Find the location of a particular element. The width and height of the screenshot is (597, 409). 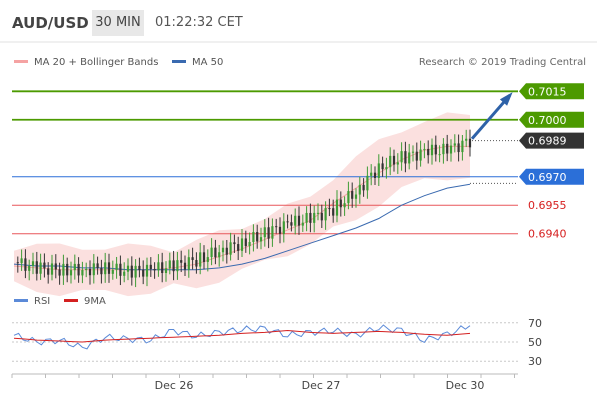

x-tick-label: Dec 26 is located at coordinates (174, 385).